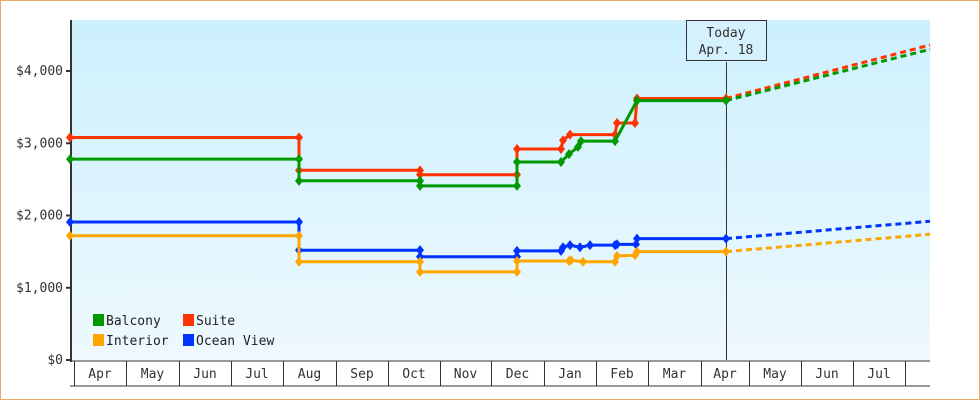  Describe the element at coordinates (726, 190) in the screenshot. I see `today-marker: Today Apr. 18` at that location.